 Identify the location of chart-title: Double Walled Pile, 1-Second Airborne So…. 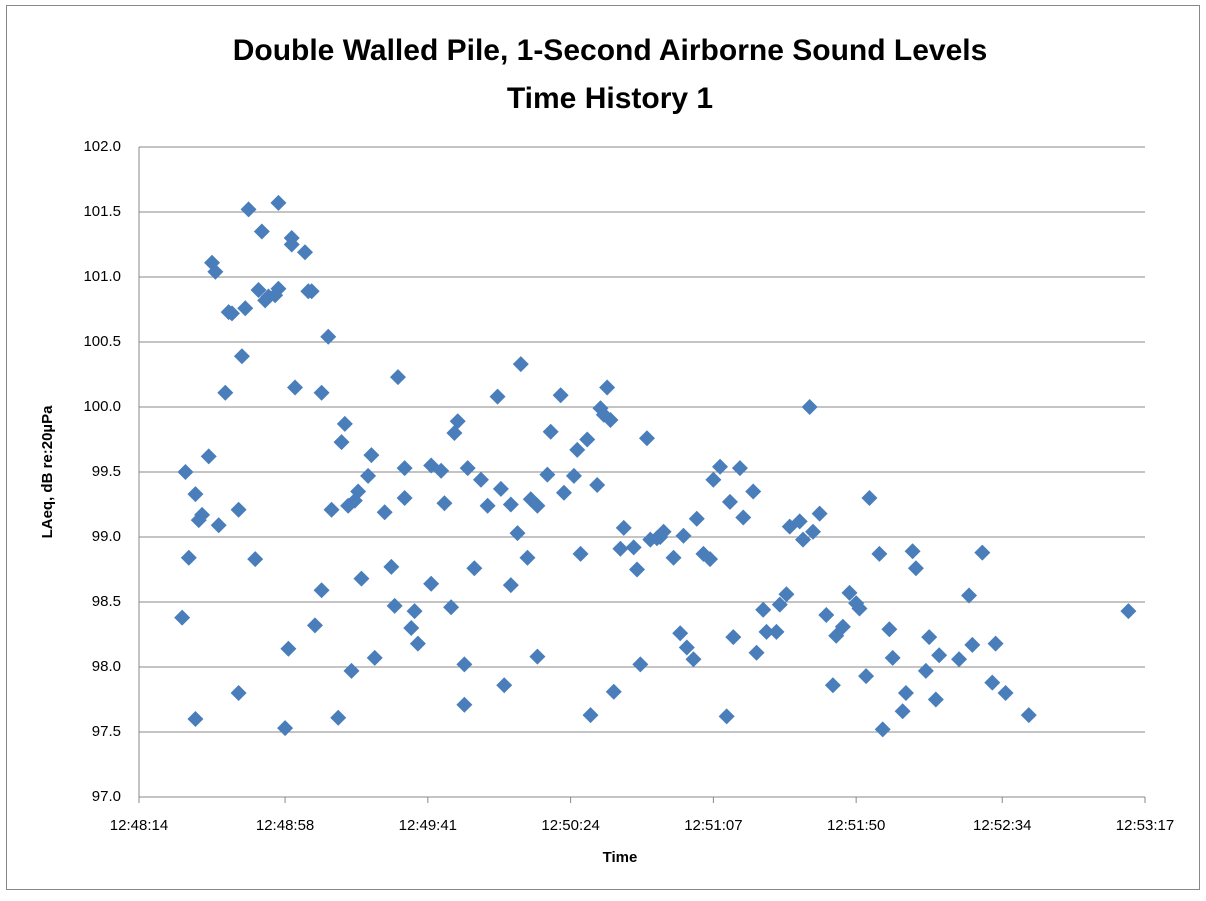
(610, 50).